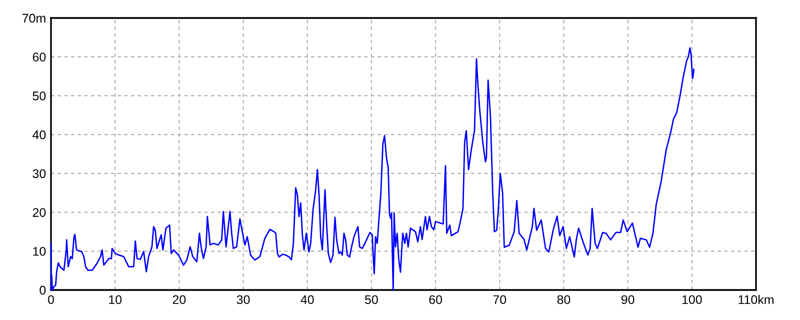 The height and width of the screenshot is (320, 800). What do you see at coordinates (39, 135) in the screenshot?
I see `y-tick-label: 40` at bounding box center [39, 135].